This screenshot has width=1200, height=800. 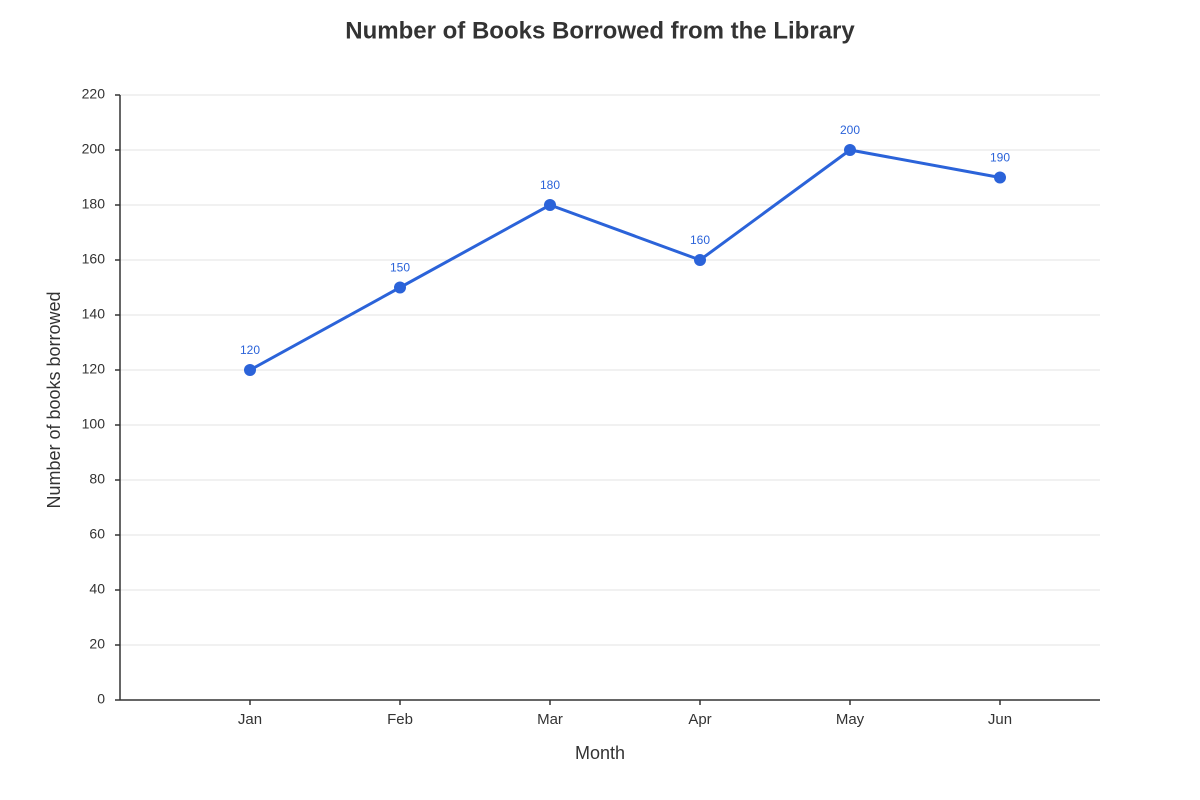 What do you see at coordinates (101, 699) in the screenshot?
I see `y-tick-label: 0` at bounding box center [101, 699].